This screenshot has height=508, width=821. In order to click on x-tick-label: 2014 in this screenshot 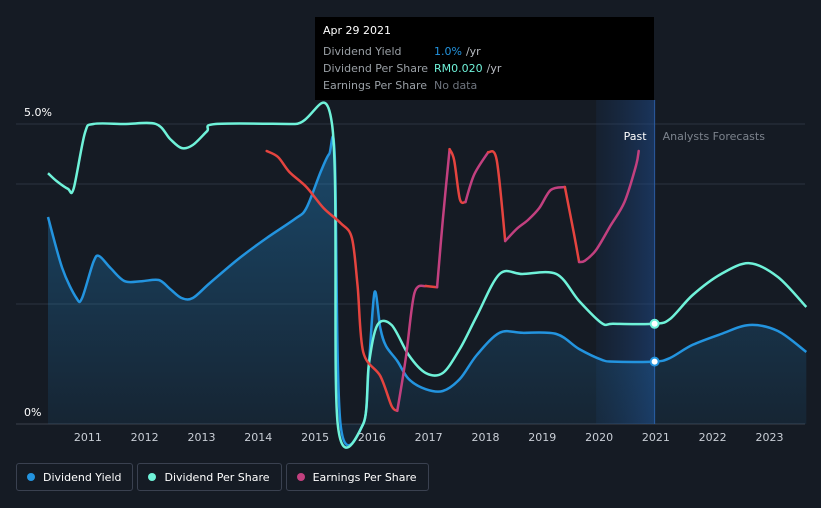, I will do `click(258, 437)`.